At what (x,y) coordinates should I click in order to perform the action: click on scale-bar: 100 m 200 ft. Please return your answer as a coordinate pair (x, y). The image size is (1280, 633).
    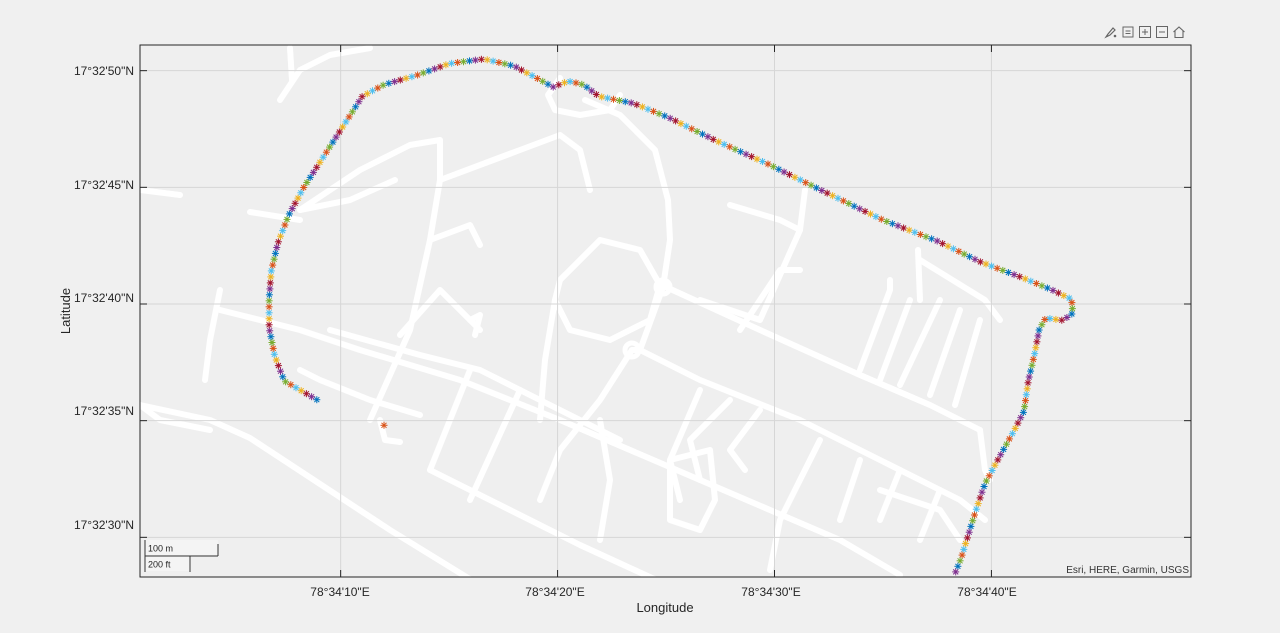
    Looking at the image, I should click on (181, 556).